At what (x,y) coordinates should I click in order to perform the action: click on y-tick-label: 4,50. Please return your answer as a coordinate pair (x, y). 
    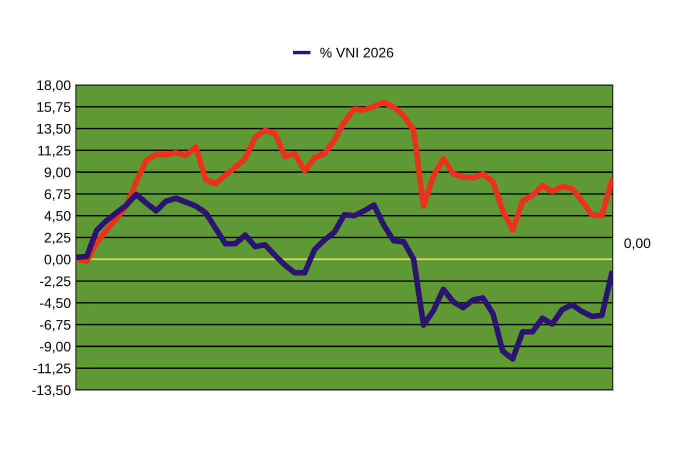
    Looking at the image, I should click on (57, 216).